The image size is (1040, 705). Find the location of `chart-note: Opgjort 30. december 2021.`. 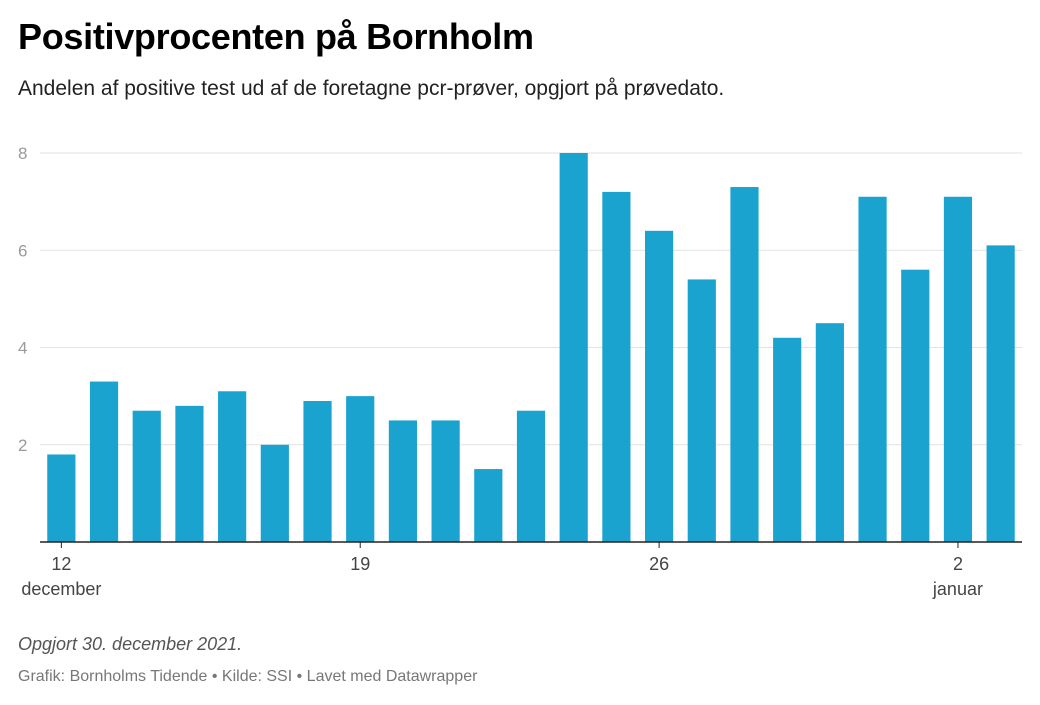

chart-note: Opgjort 30. december 2021. is located at coordinates (130, 644).